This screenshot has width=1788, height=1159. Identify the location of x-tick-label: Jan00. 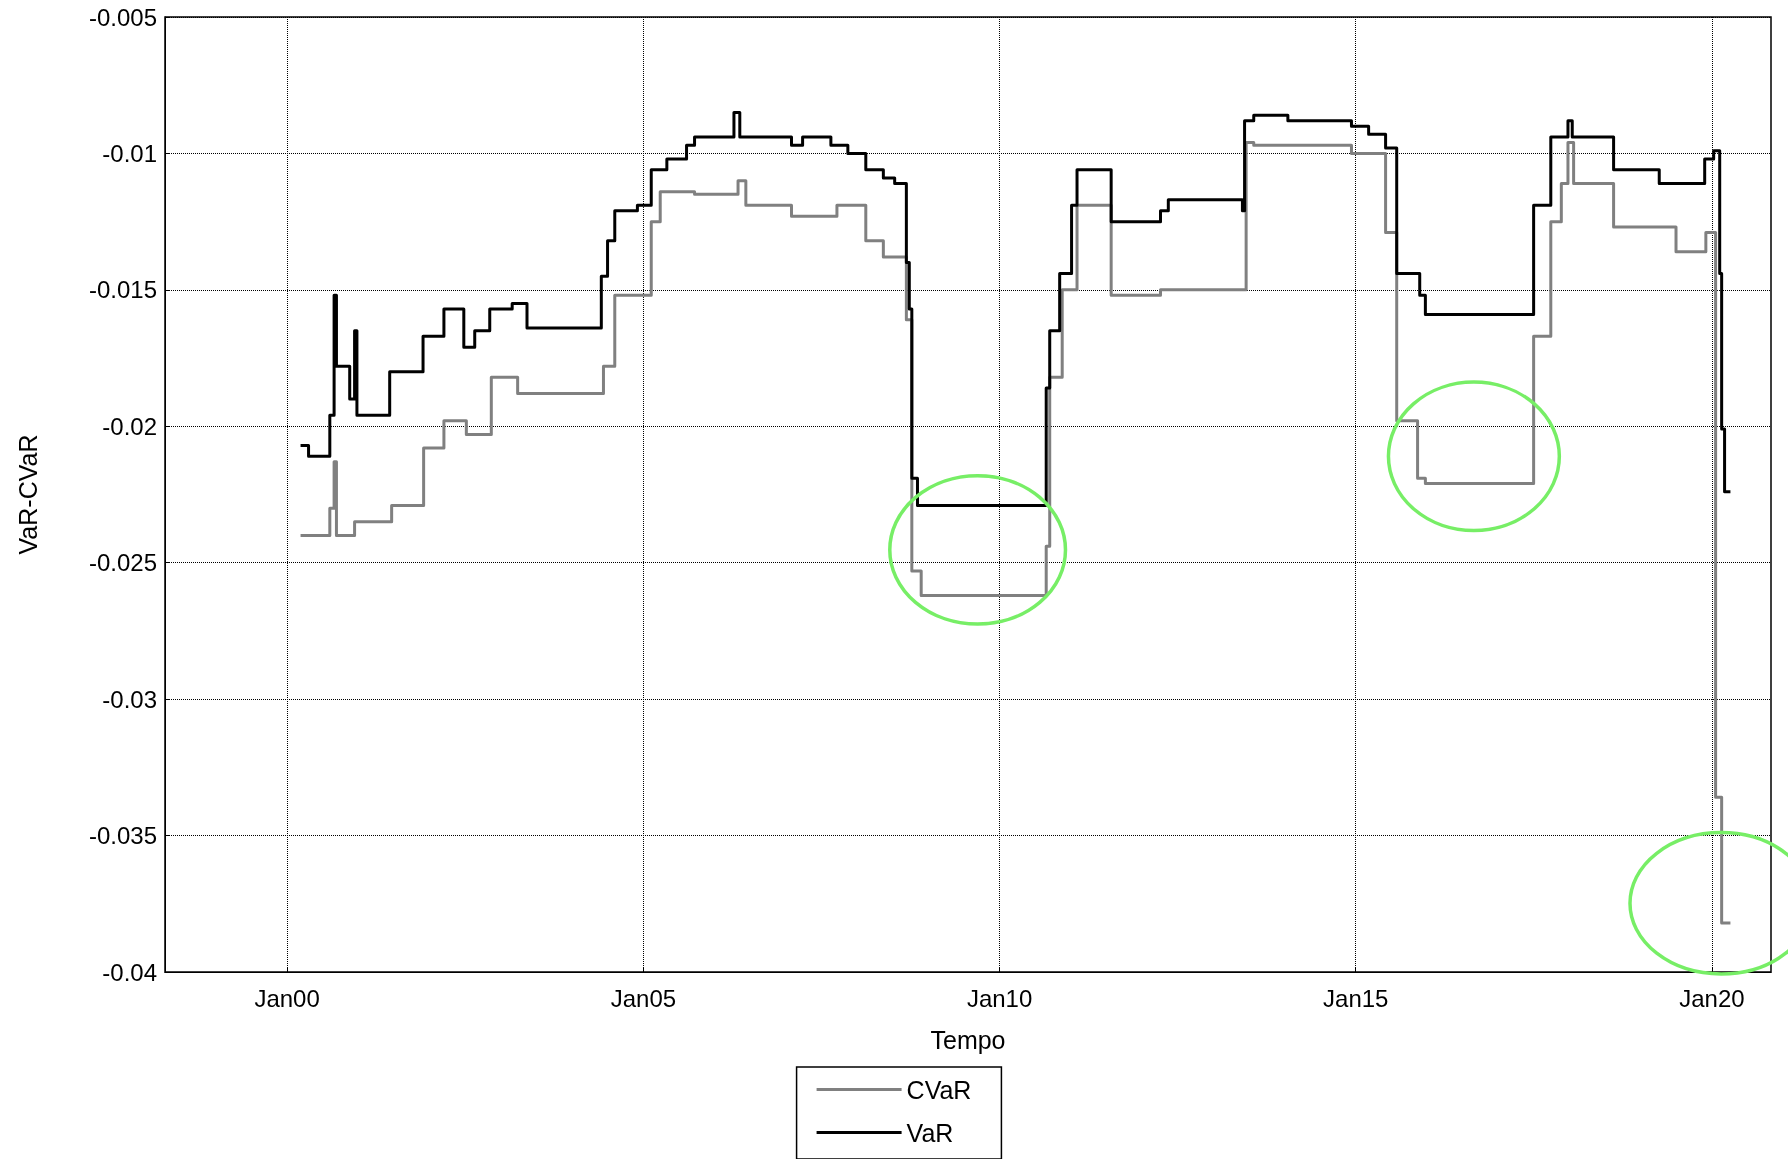
(287, 998).